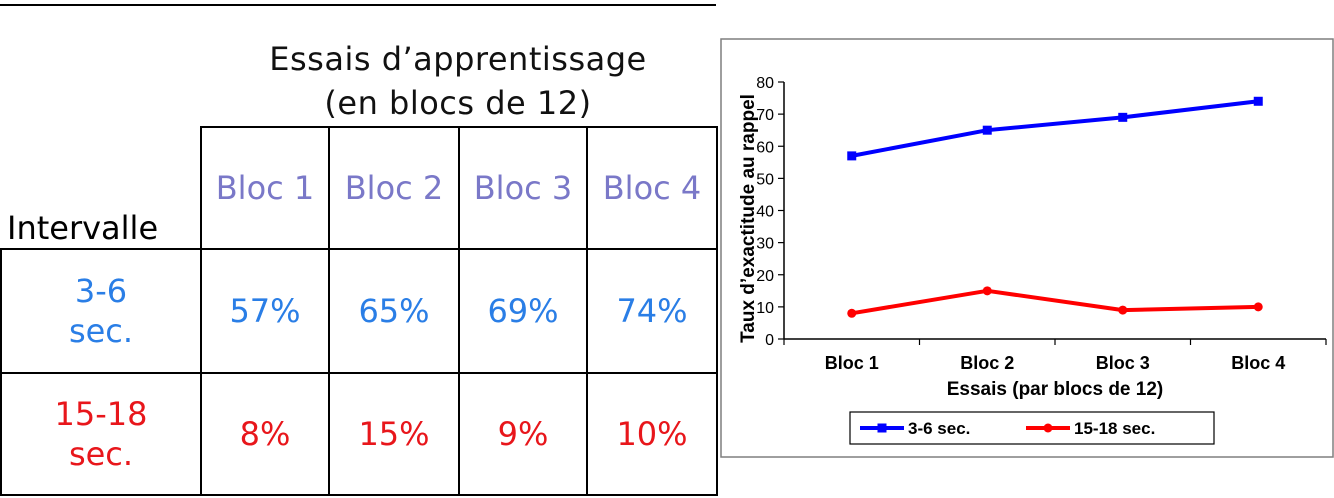 The height and width of the screenshot is (498, 1334). Describe the element at coordinates (652, 311) in the screenshot. I see `table-cell: 74%` at that location.